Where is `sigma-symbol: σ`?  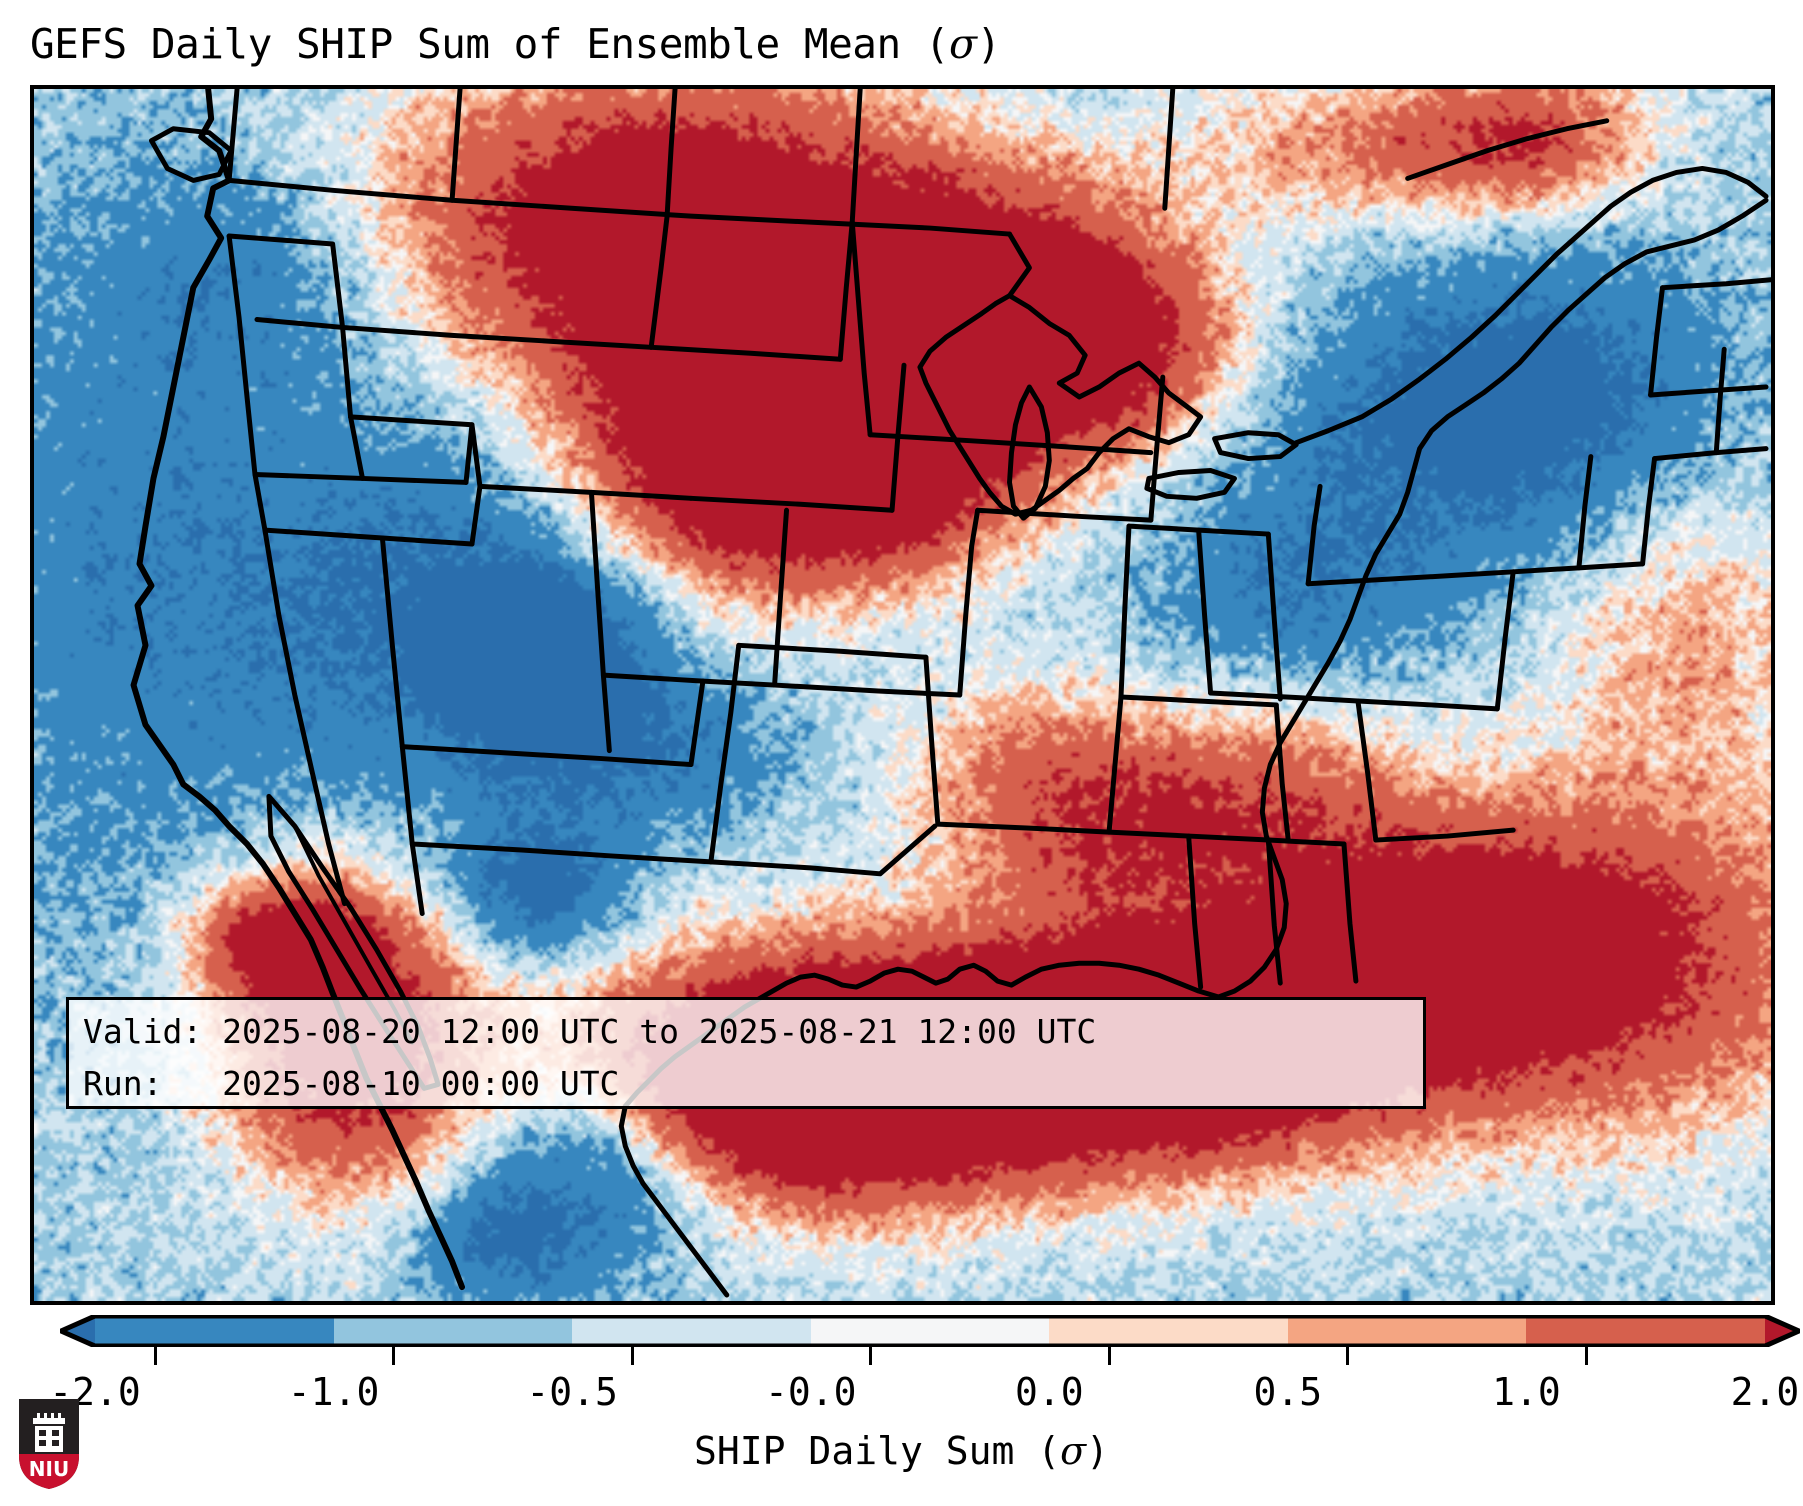 sigma-symbol: σ is located at coordinates (963, 44).